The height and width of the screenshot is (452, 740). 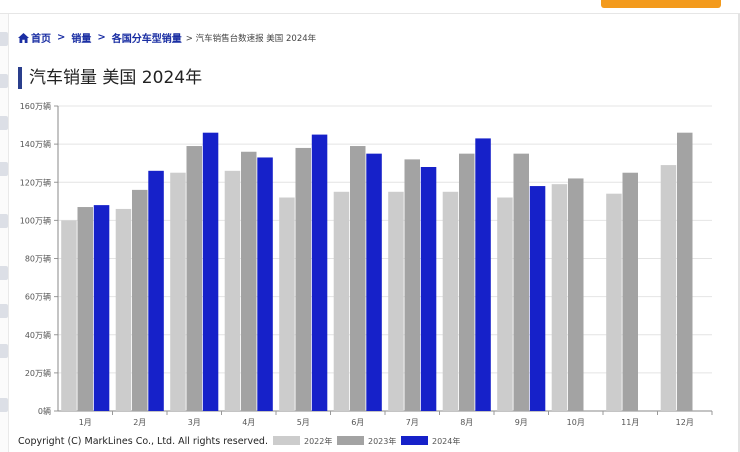 I want to click on top-bar, so click(x=370, y=7).